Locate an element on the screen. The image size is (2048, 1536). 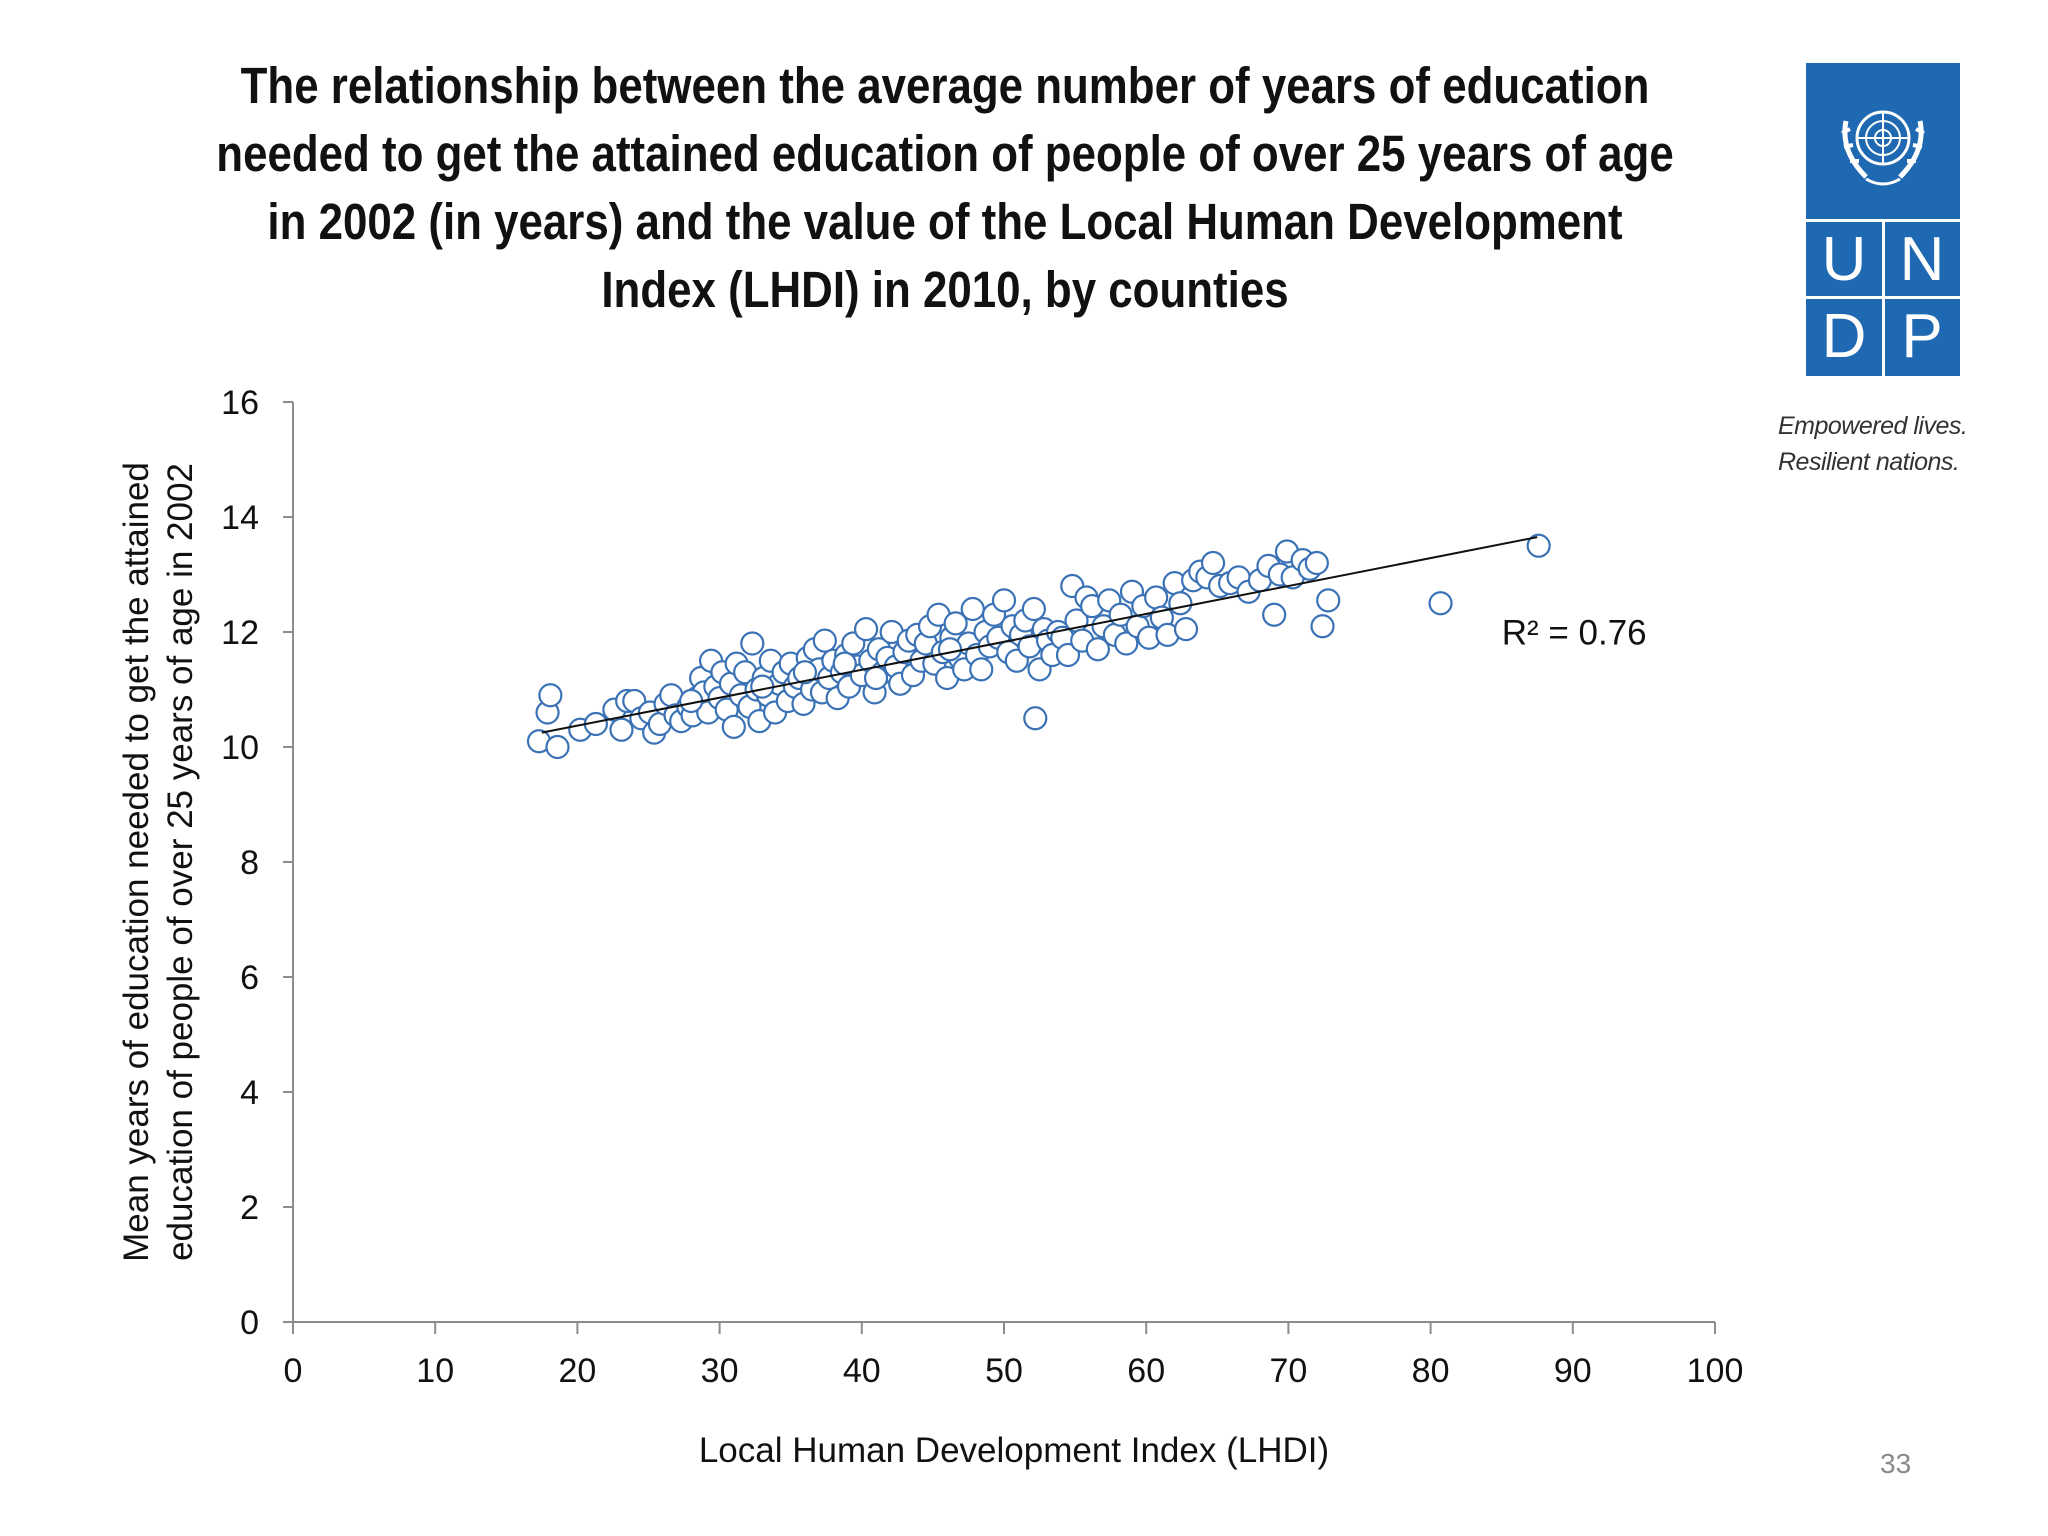
x-axis-title: Local Human Development Index (LHDI) is located at coordinates (1014, 1450).